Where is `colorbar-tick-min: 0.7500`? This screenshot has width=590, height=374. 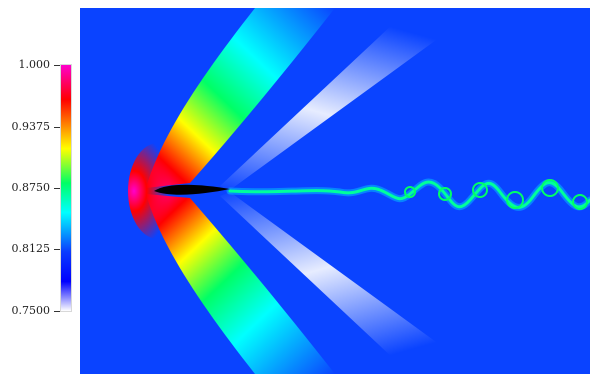 colorbar-tick-min: 0.7500 is located at coordinates (31, 310).